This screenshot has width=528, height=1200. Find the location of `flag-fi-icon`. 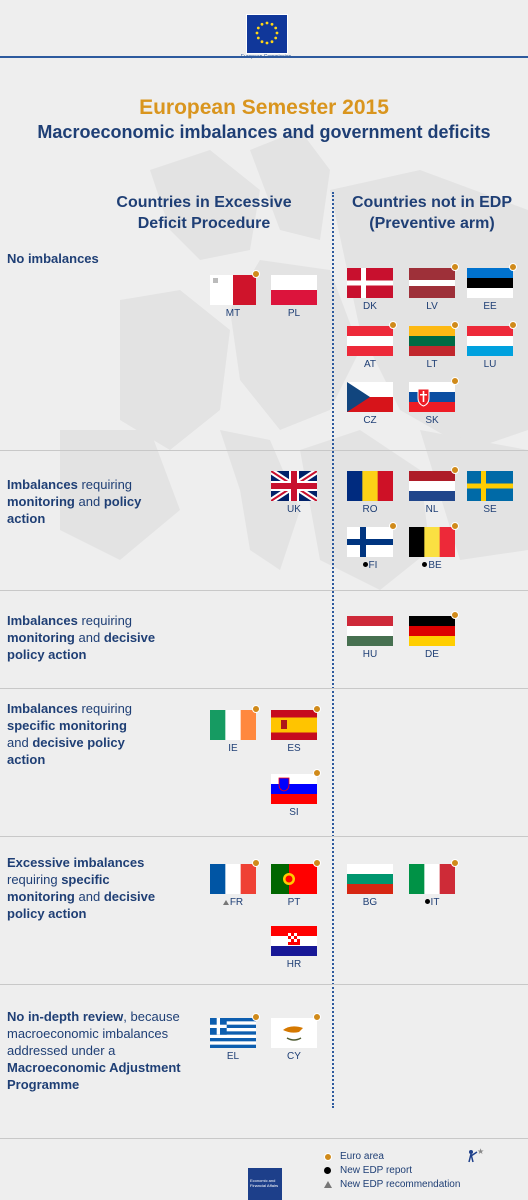

flag-fi-icon is located at coordinates (370, 542).